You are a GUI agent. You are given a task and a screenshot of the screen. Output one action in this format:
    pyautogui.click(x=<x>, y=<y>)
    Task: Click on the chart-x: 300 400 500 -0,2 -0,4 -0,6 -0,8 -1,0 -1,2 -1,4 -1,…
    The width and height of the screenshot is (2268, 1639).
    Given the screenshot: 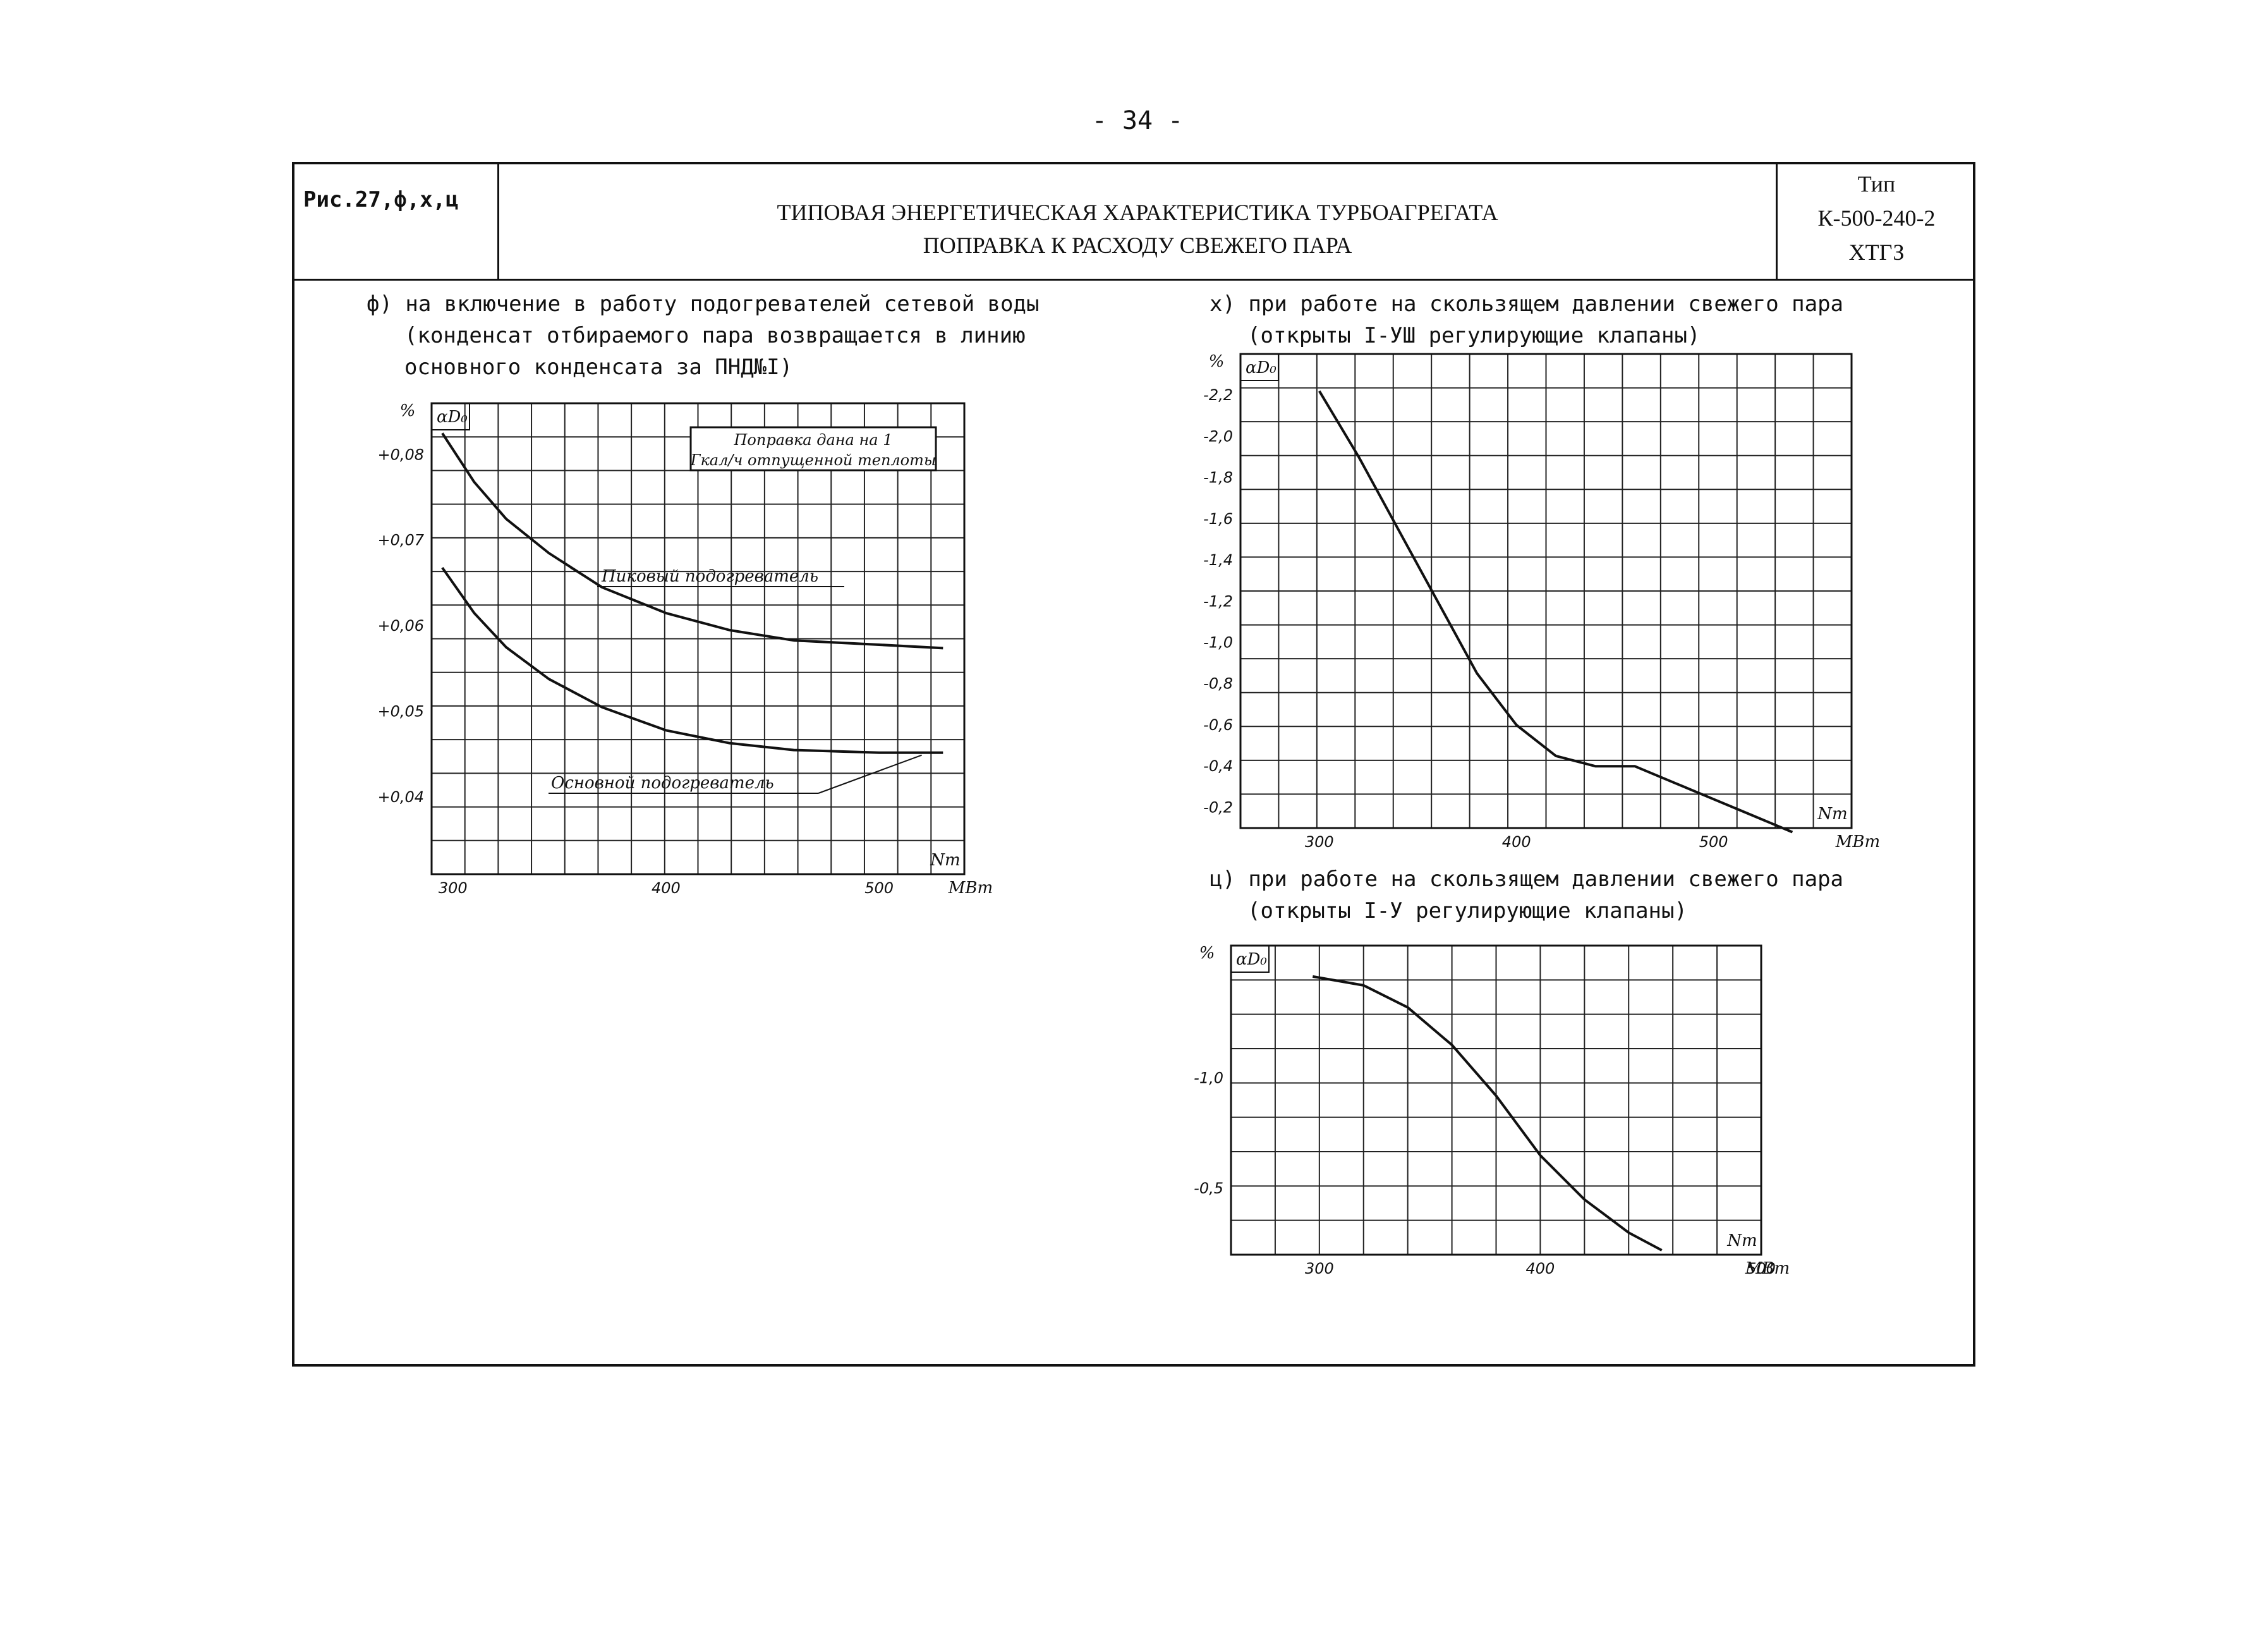 What is the action you would take?
    pyautogui.click(x=1541, y=601)
    